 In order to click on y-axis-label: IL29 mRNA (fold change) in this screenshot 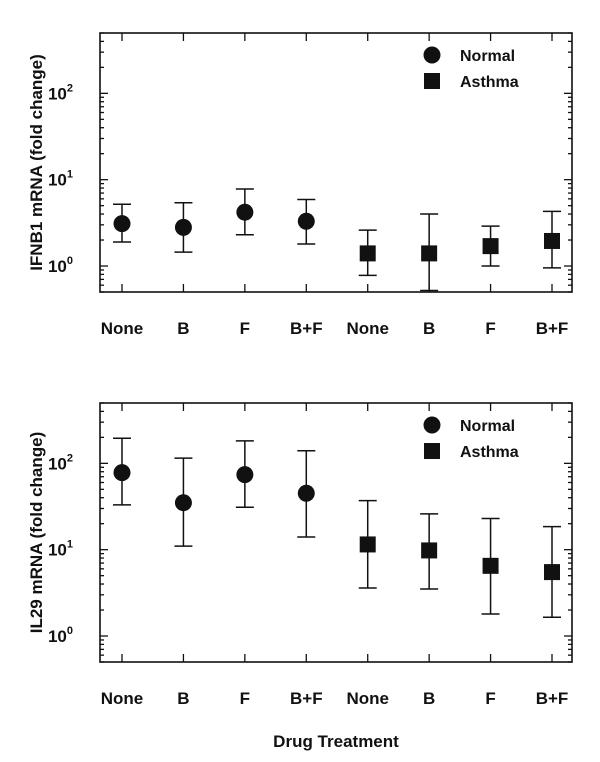, I will do `click(36, 533)`.